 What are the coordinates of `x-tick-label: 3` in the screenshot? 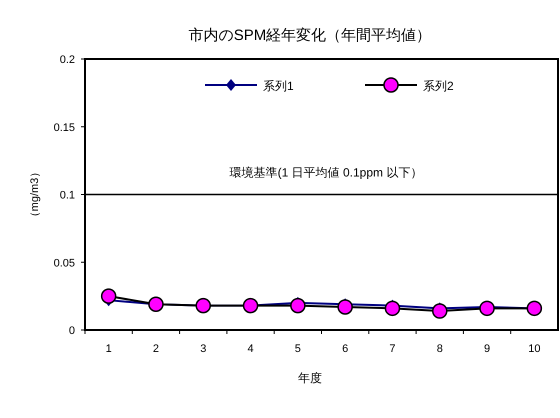 It's located at (203, 349).